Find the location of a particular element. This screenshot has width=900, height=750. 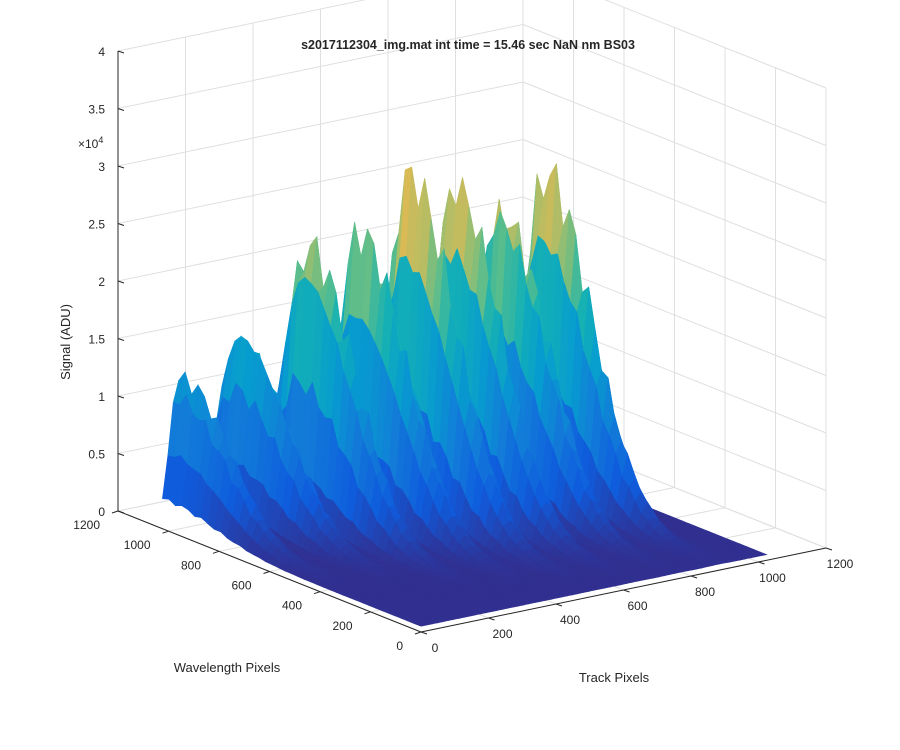

y-tick-label: 200 is located at coordinates (342, 626).